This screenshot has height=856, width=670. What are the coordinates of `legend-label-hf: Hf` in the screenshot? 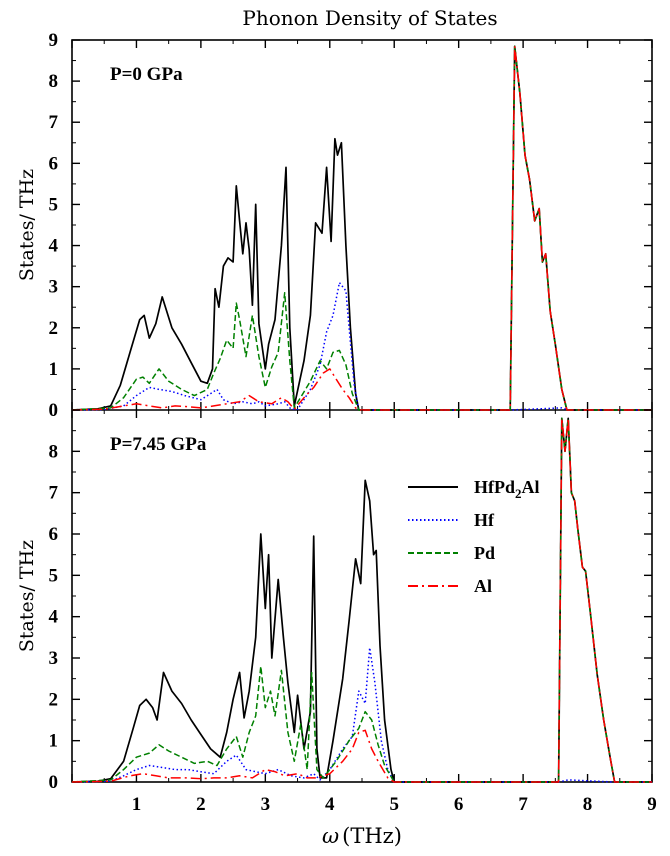 It's located at (484, 520).